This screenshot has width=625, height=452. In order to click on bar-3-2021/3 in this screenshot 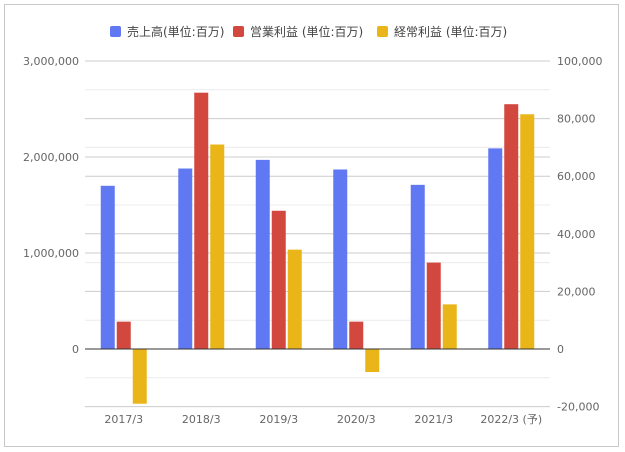, I will do `click(449, 326)`.